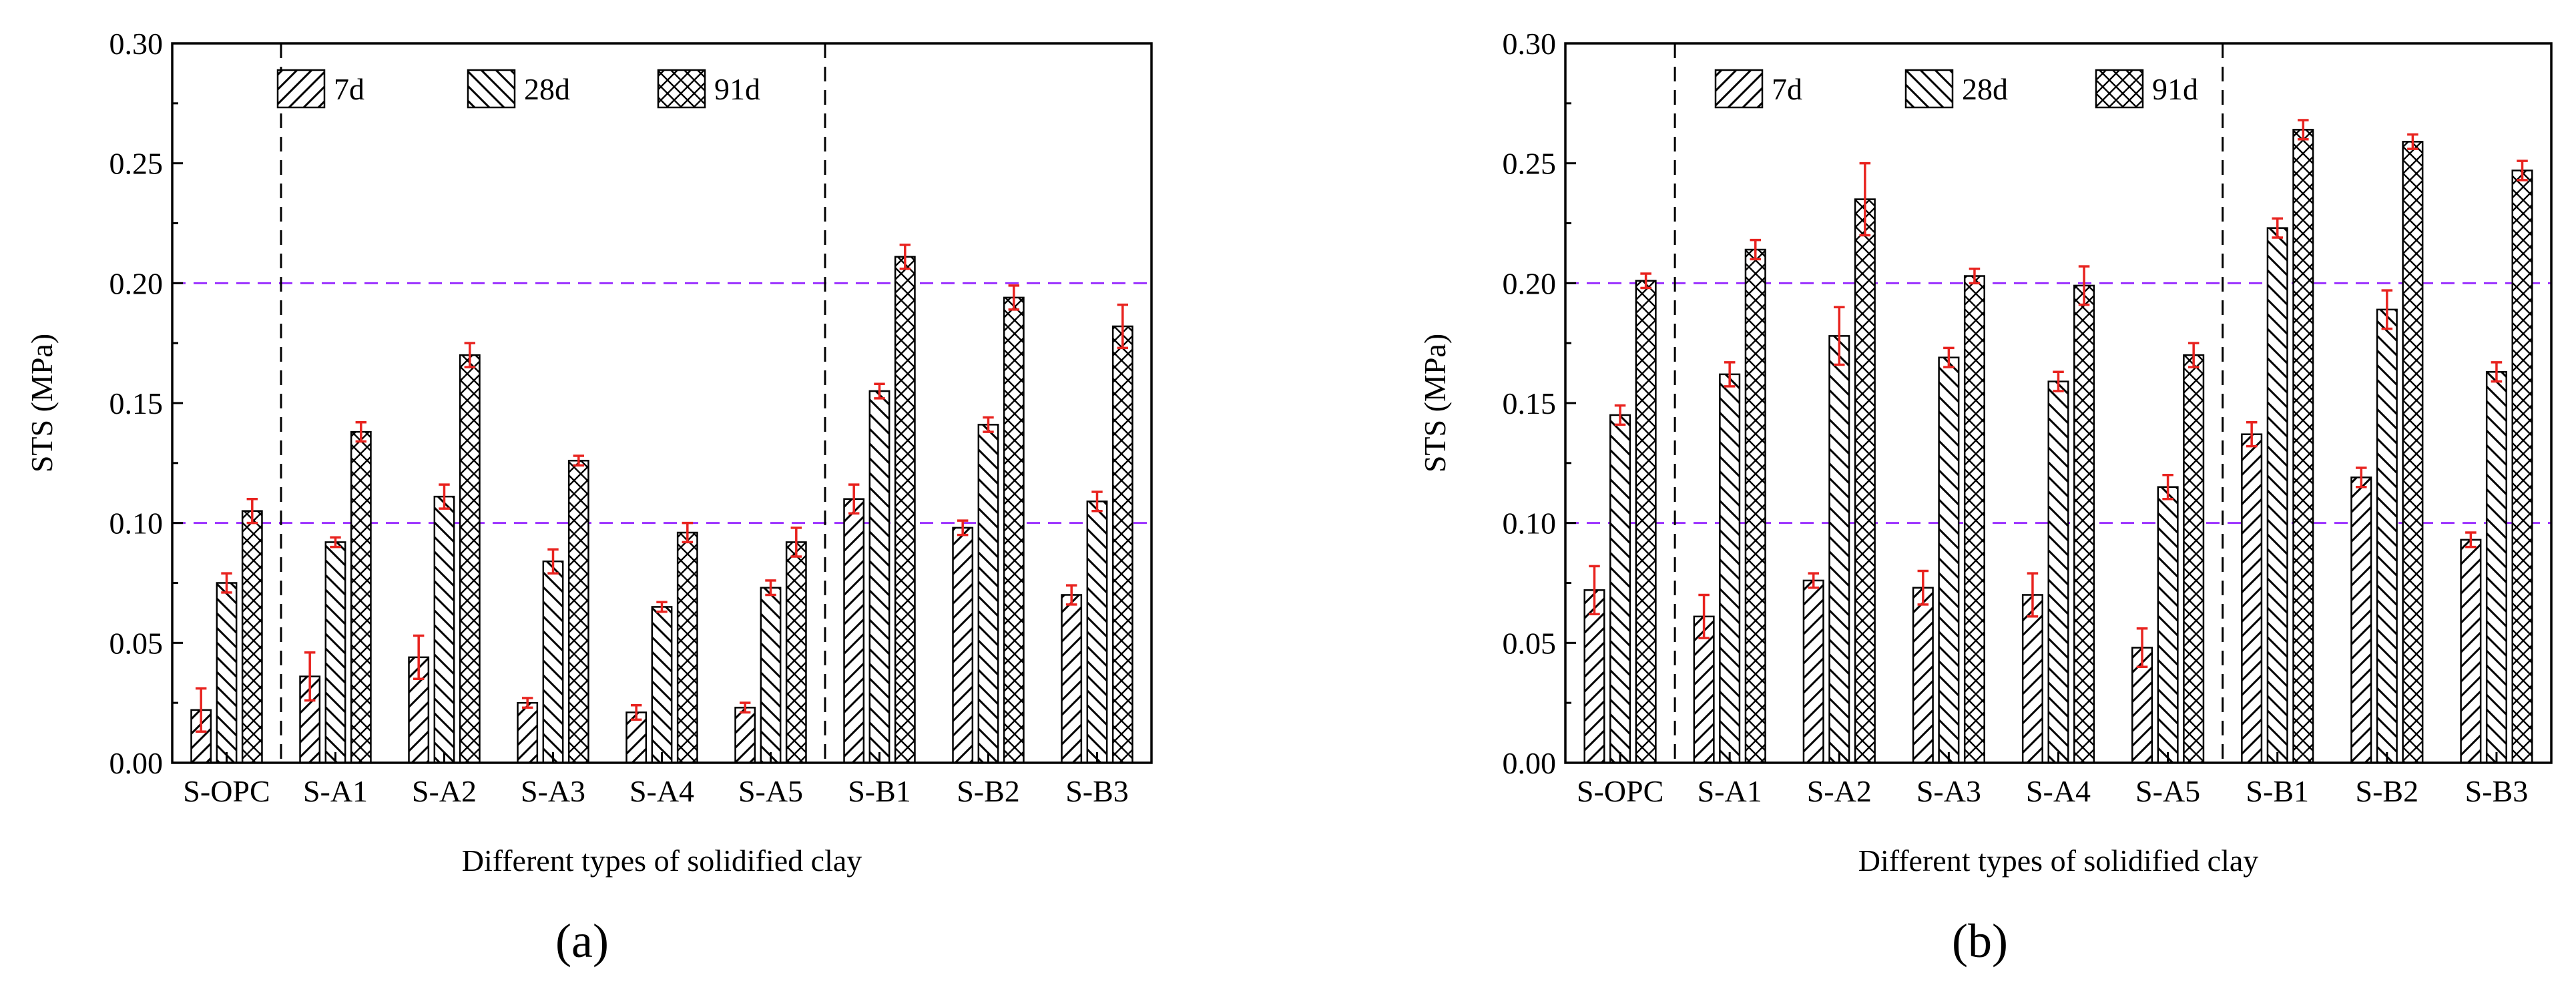 The image size is (2576, 983). What do you see at coordinates (2361, 477) in the screenshot?
I see `error-bar-7d-S-B2` at bounding box center [2361, 477].